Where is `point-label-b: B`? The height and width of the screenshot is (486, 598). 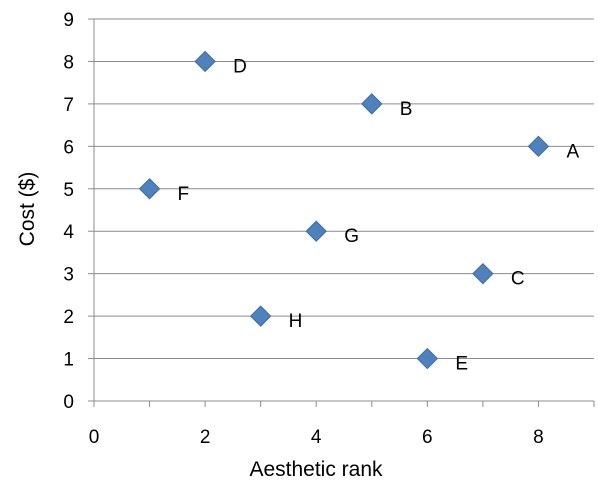
point-label-b: B is located at coordinates (406, 109).